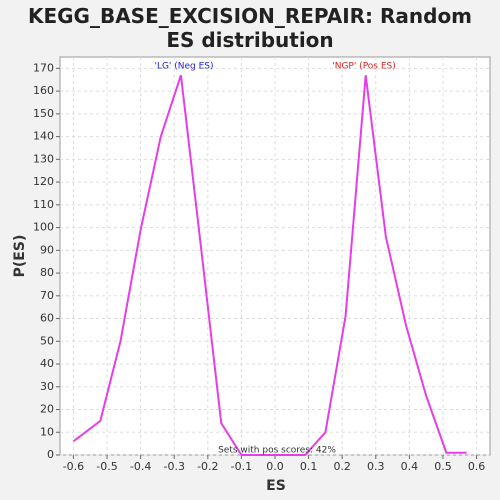  I want to click on x-tick-label: -0.6, so click(73, 466).